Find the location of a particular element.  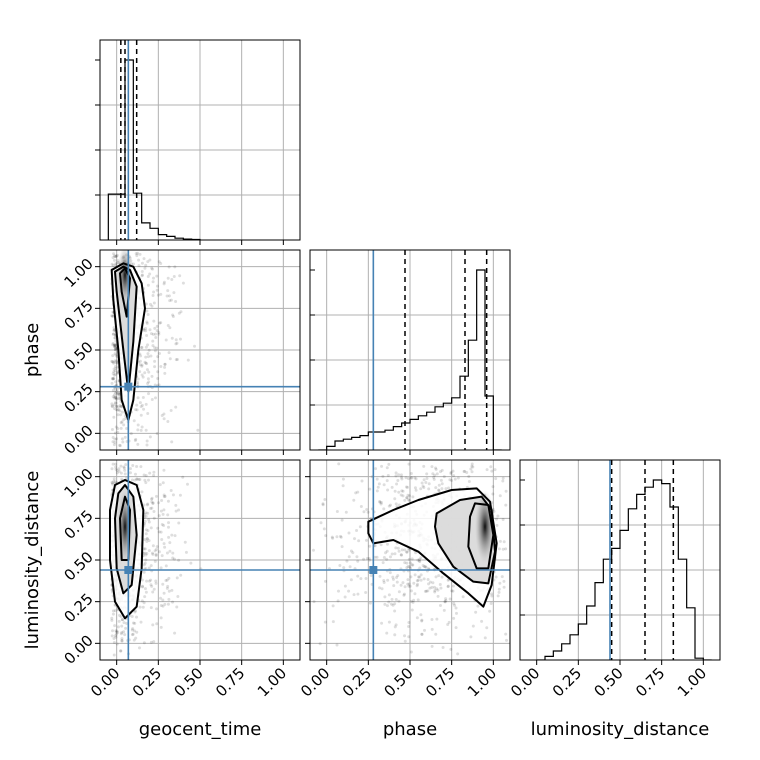

panel-content is located at coordinates (200, 350).